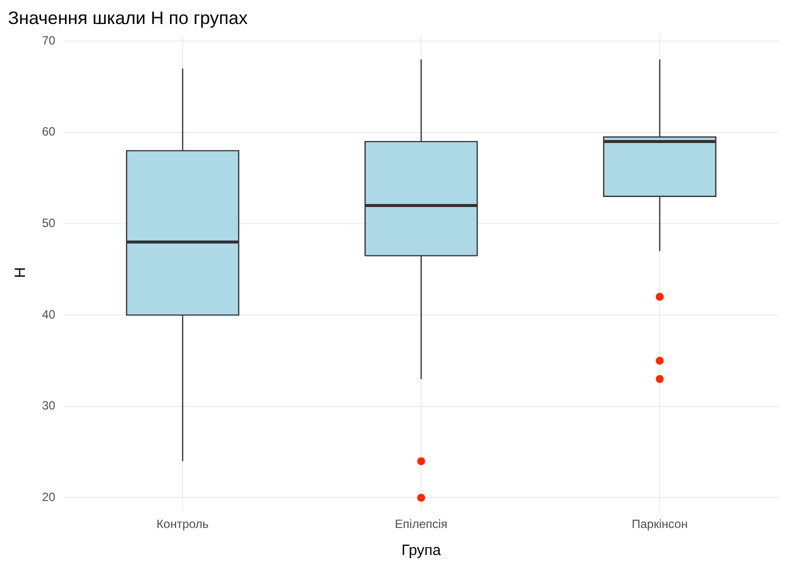 The width and height of the screenshot is (787, 566). What do you see at coordinates (49, 497) in the screenshot?
I see `y-tick-label: 20` at bounding box center [49, 497].